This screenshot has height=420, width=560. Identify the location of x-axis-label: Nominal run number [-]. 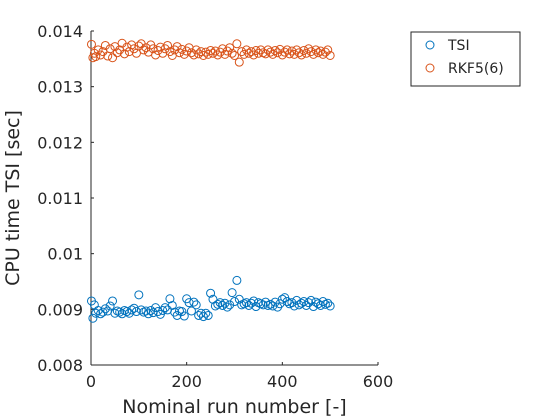
(234, 407).